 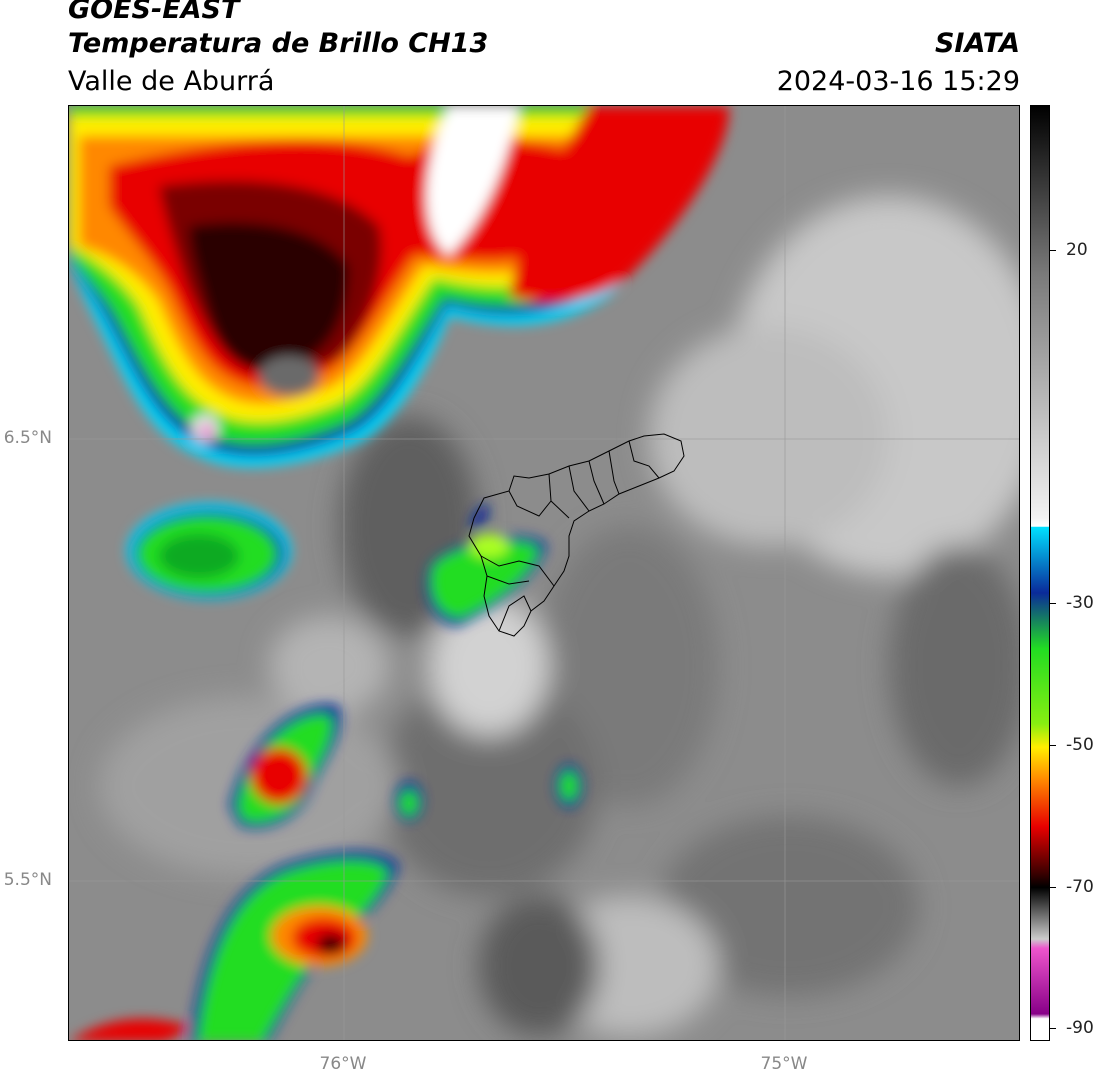 I want to click on colorbar-tick-minus70: -70, so click(x=1080, y=887).